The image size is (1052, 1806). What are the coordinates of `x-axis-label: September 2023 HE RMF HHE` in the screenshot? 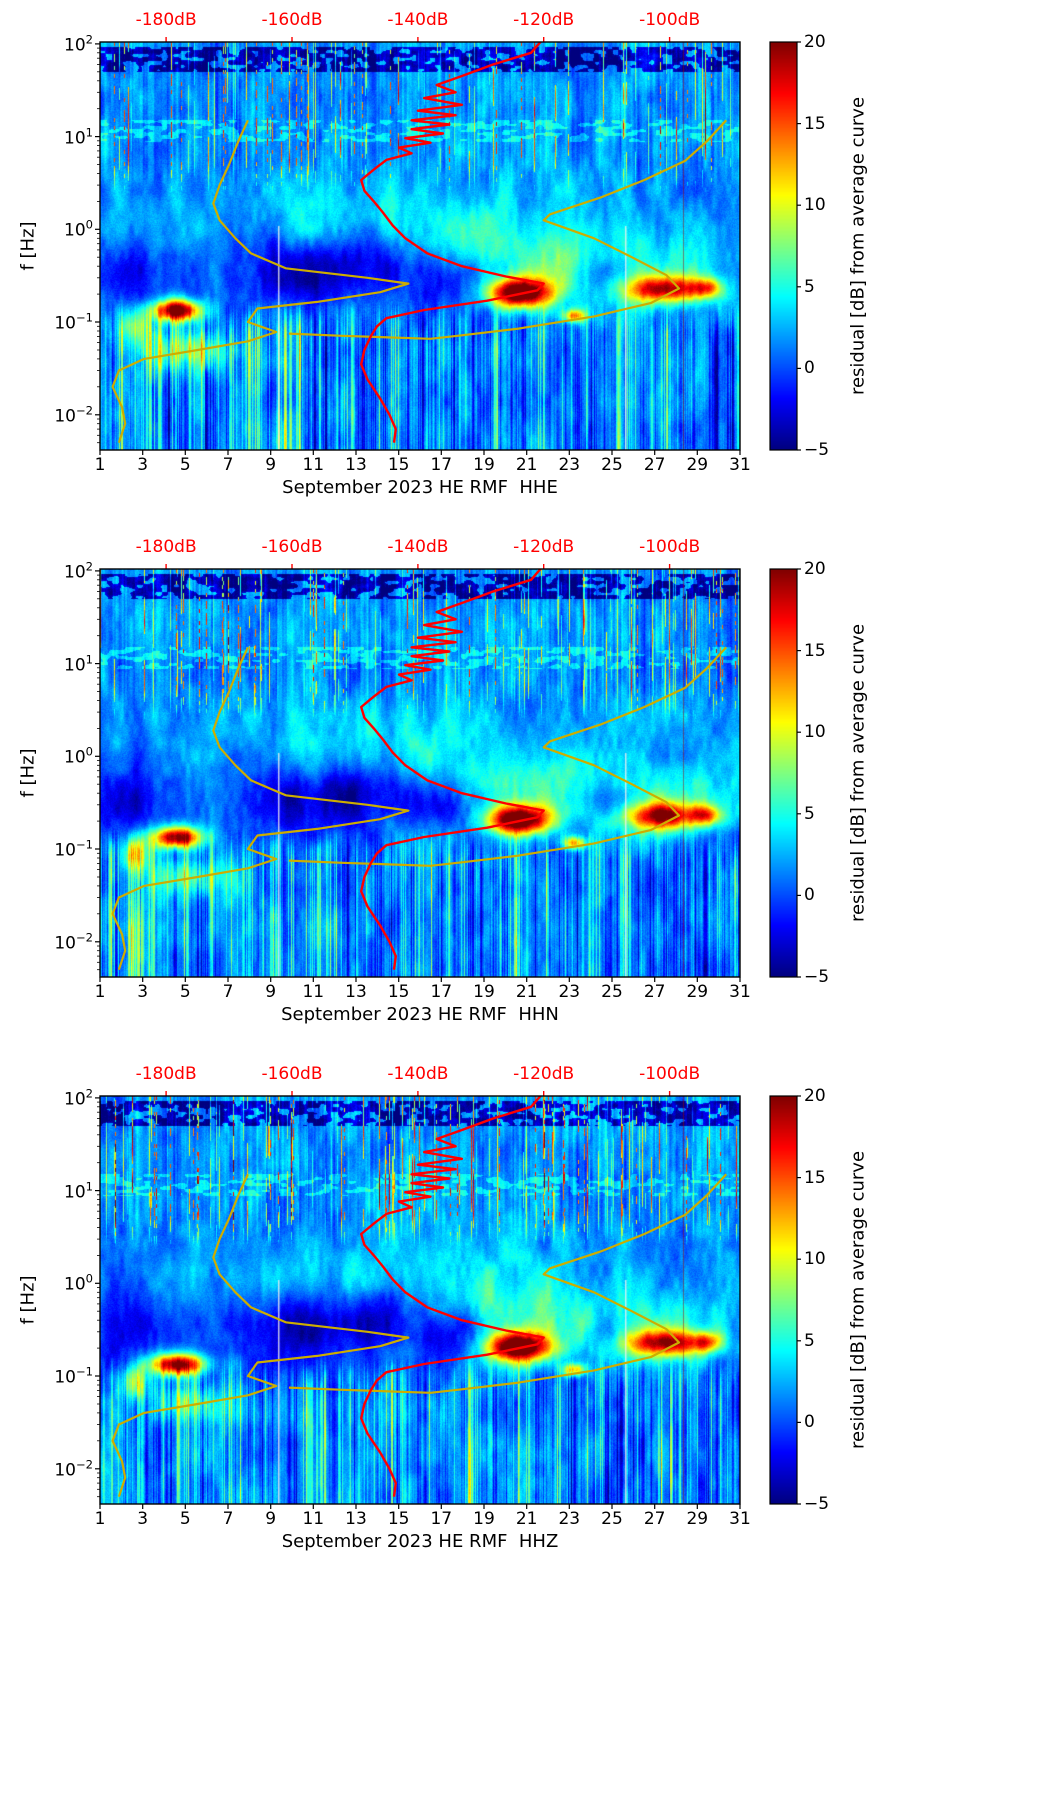 It's located at (420, 487).